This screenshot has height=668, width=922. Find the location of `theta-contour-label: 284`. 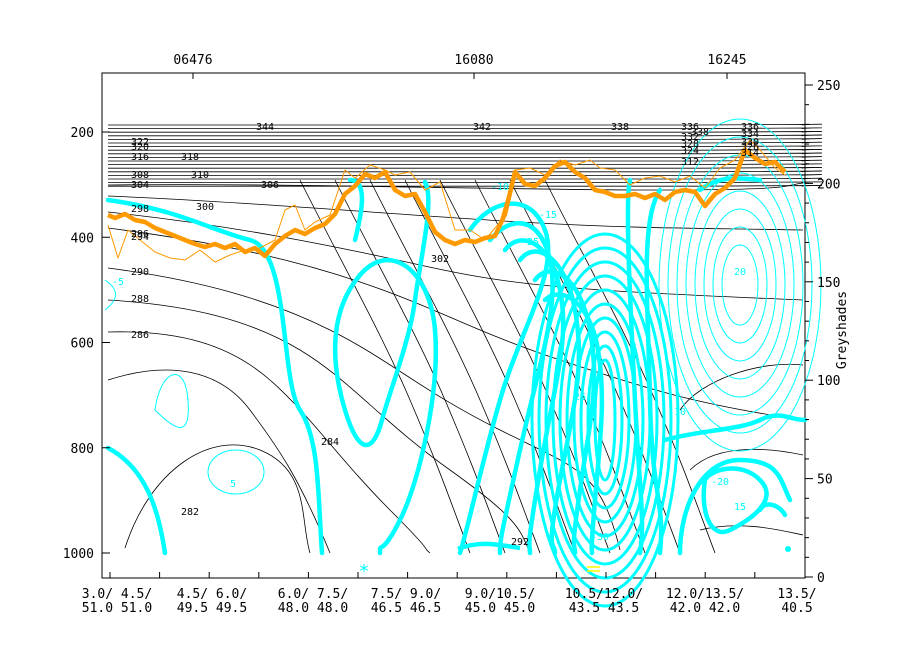

theta-contour-label: 284 is located at coordinates (330, 442).